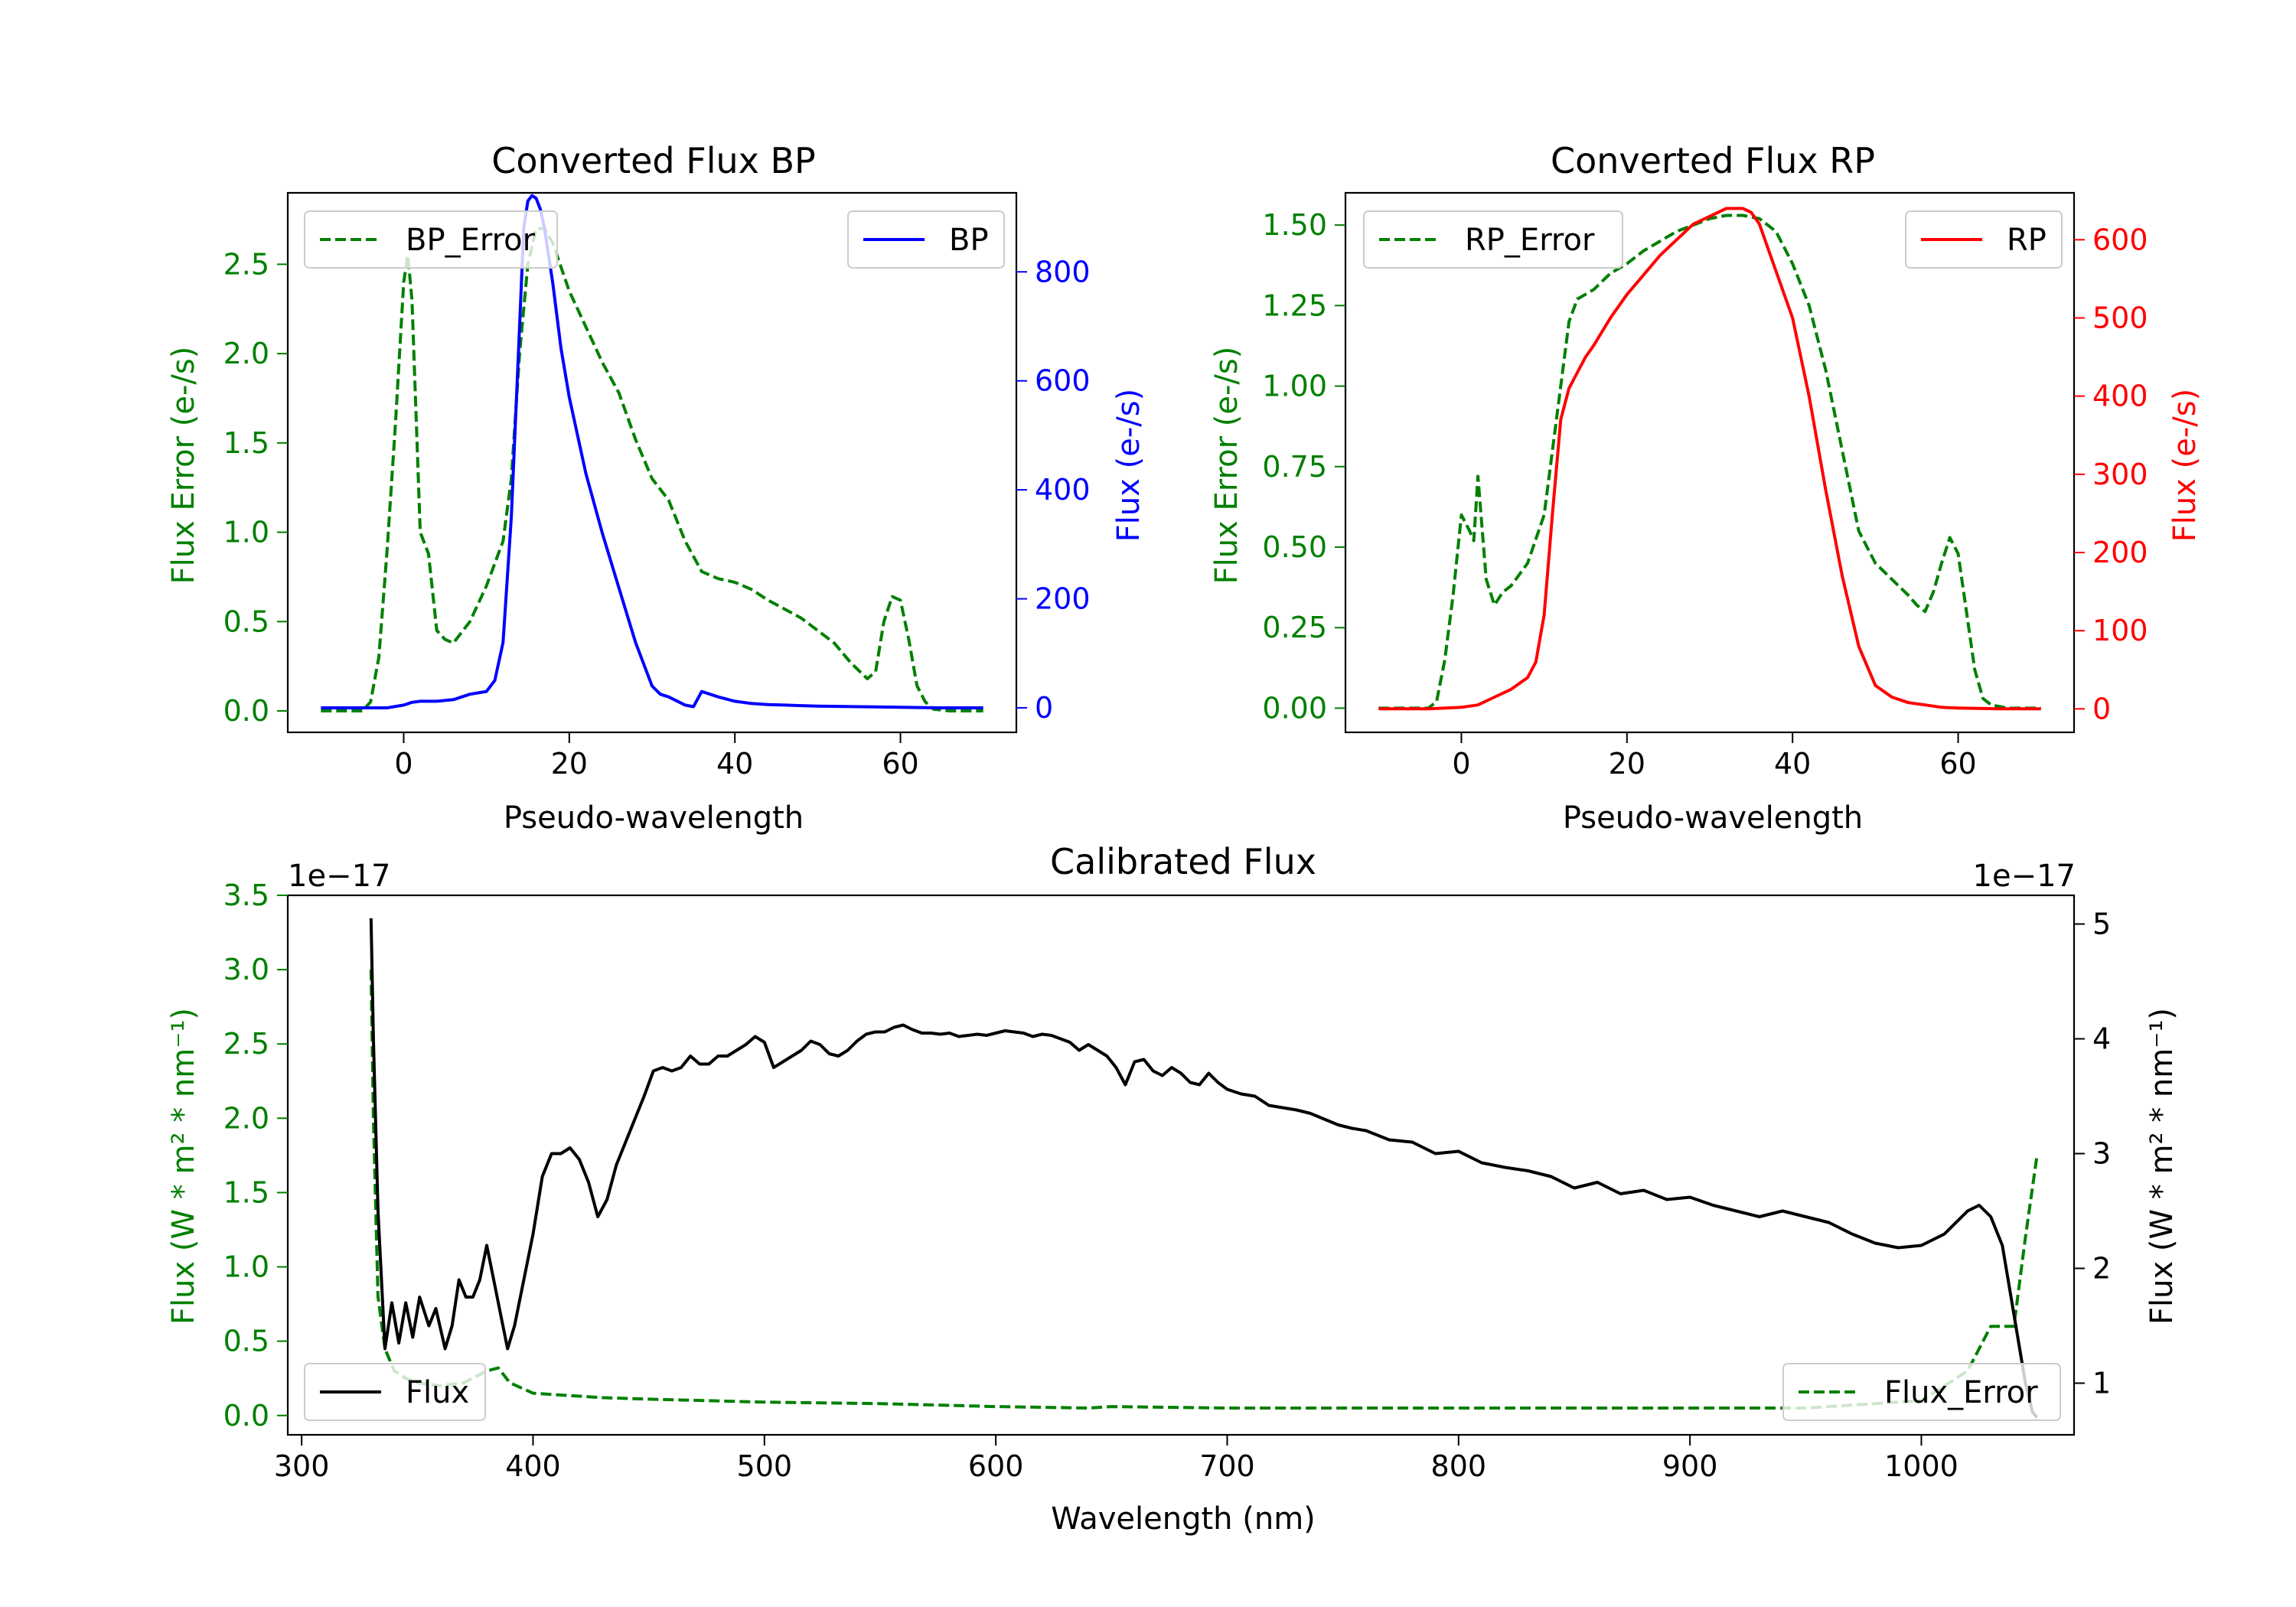 This screenshot has width=2296, height=1607. I want to click on cal-offset-left: 1e−17, so click(339, 876).